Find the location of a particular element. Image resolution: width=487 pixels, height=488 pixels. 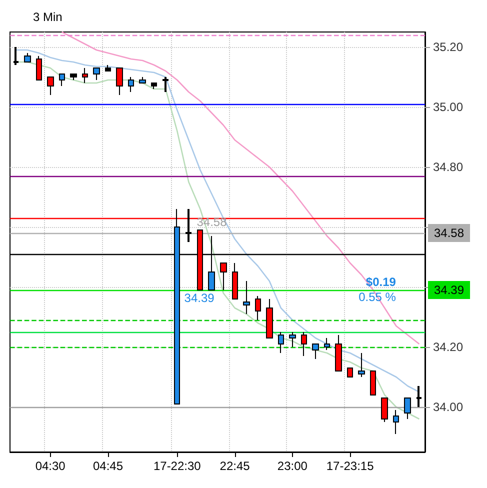

y-tick-label: 35.00 is located at coordinates (448, 107).